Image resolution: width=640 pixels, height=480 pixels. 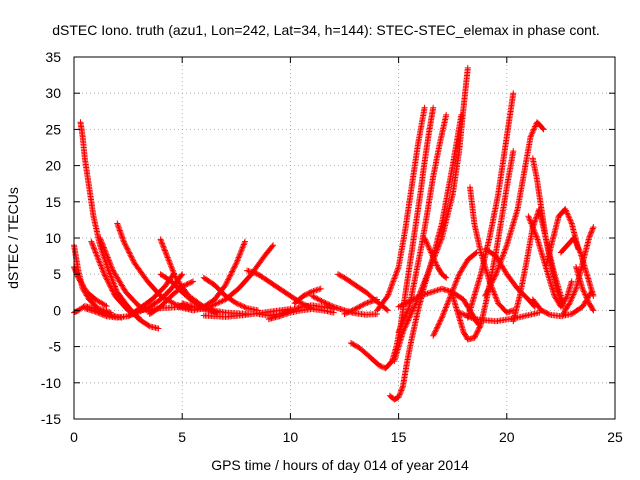 What do you see at coordinates (57, 310) in the screenshot?
I see `y-tick-label: 0` at bounding box center [57, 310].